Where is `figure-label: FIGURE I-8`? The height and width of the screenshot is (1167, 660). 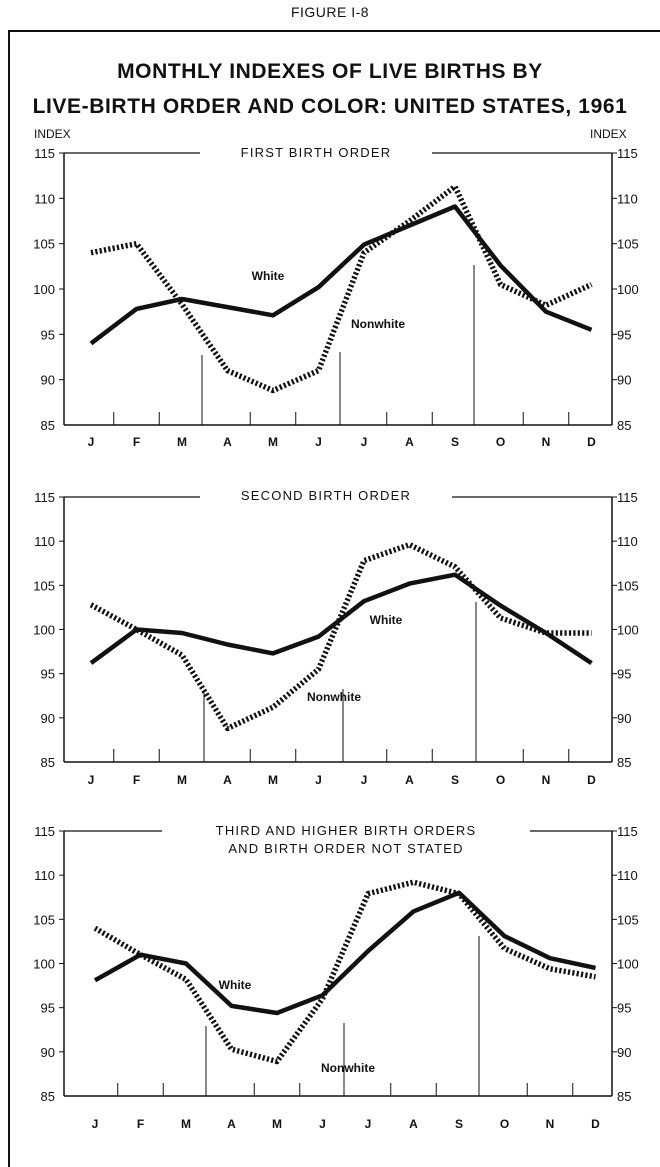
figure-label: FIGURE I-8 is located at coordinates (330, 12).